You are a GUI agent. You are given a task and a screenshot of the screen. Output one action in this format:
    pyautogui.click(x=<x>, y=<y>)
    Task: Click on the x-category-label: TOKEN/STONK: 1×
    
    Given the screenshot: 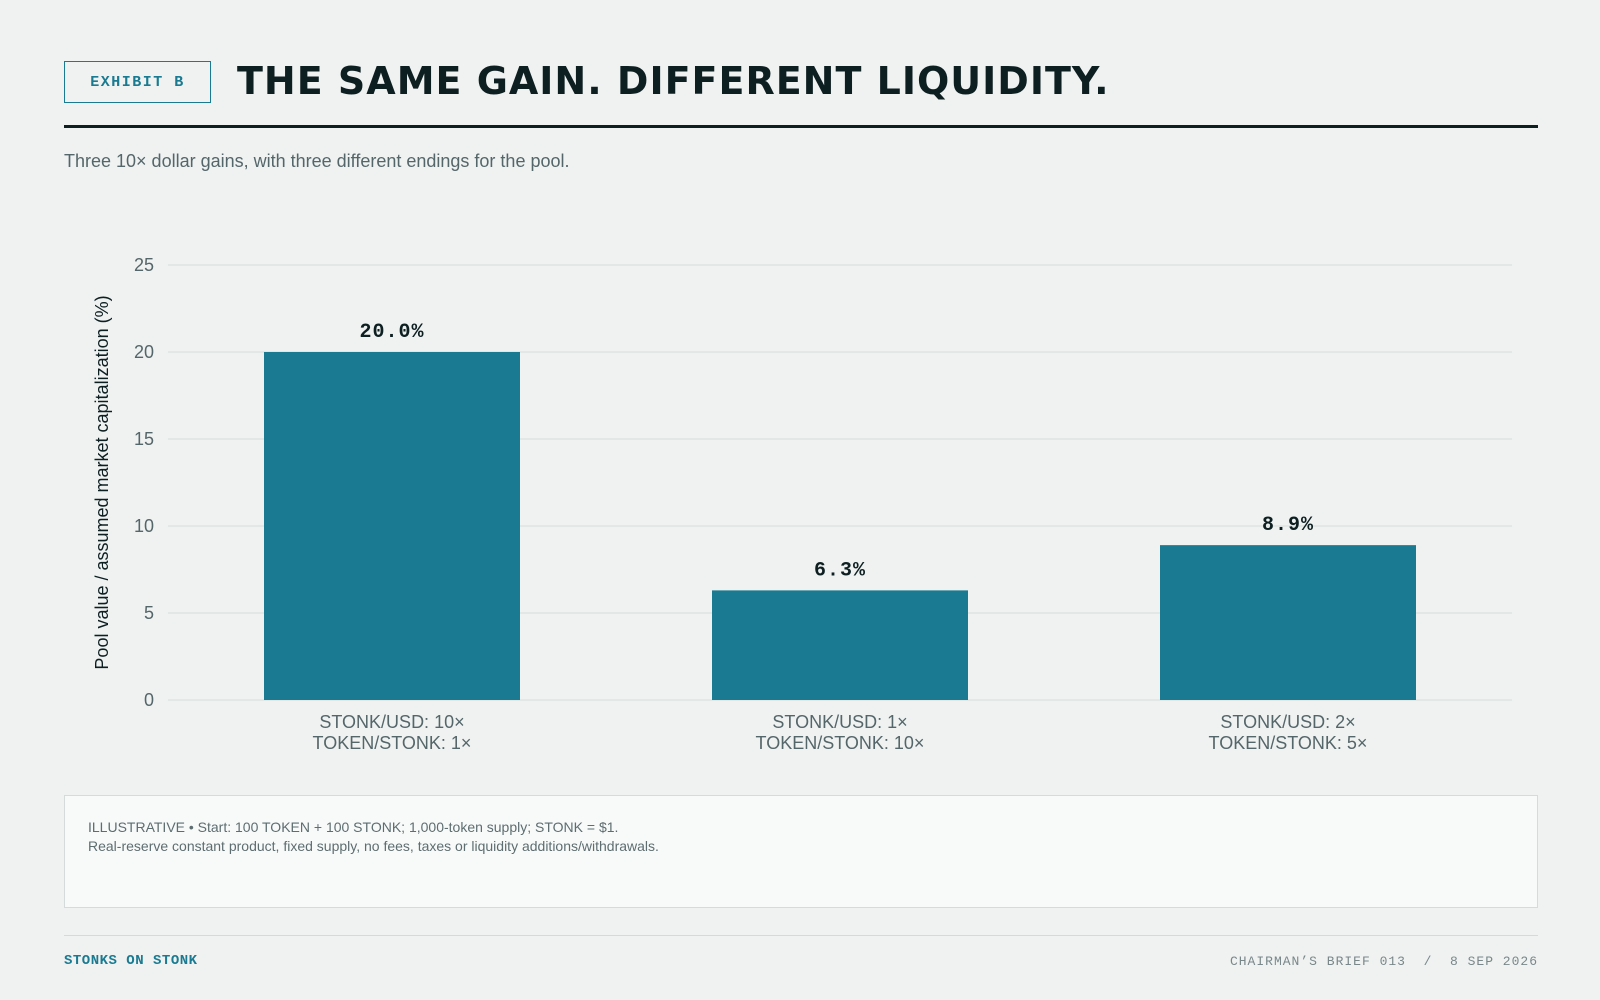 What is the action you would take?
    pyautogui.click(x=392, y=743)
    